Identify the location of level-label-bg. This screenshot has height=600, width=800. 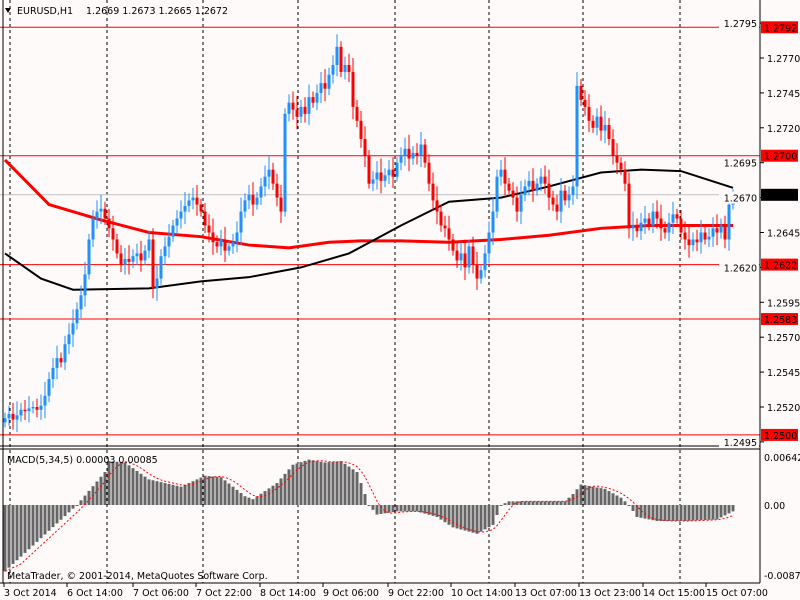
(779, 319).